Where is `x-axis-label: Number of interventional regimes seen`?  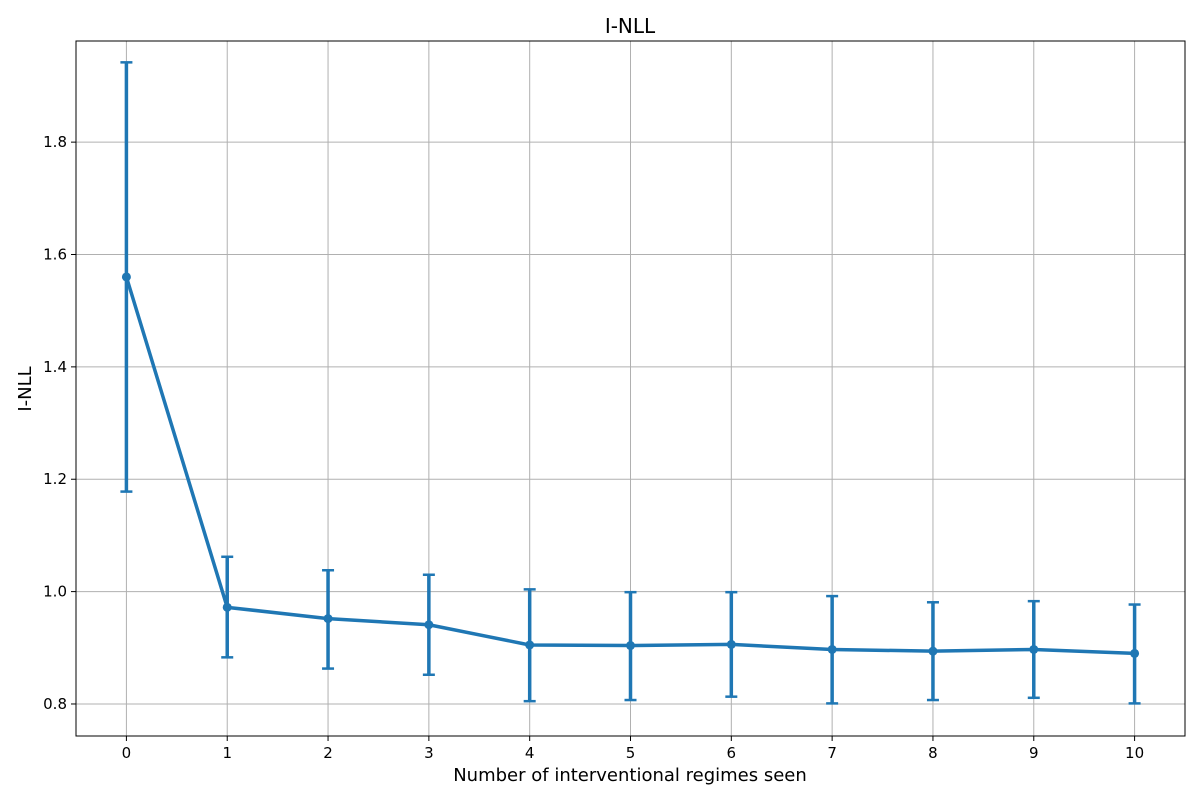 x-axis-label: Number of interventional regimes seen is located at coordinates (630, 775).